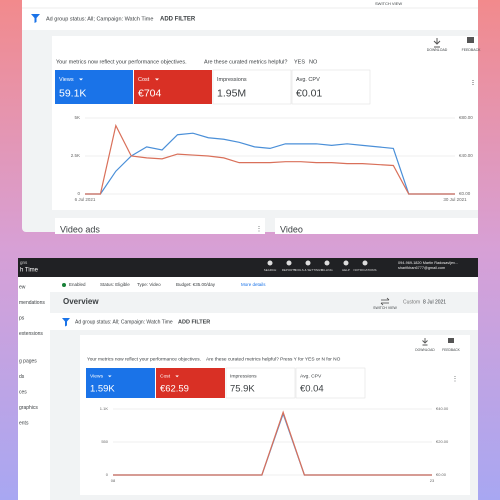 The image size is (500, 500). I want to click on status: Budget: €35.00/day, so click(196, 284).